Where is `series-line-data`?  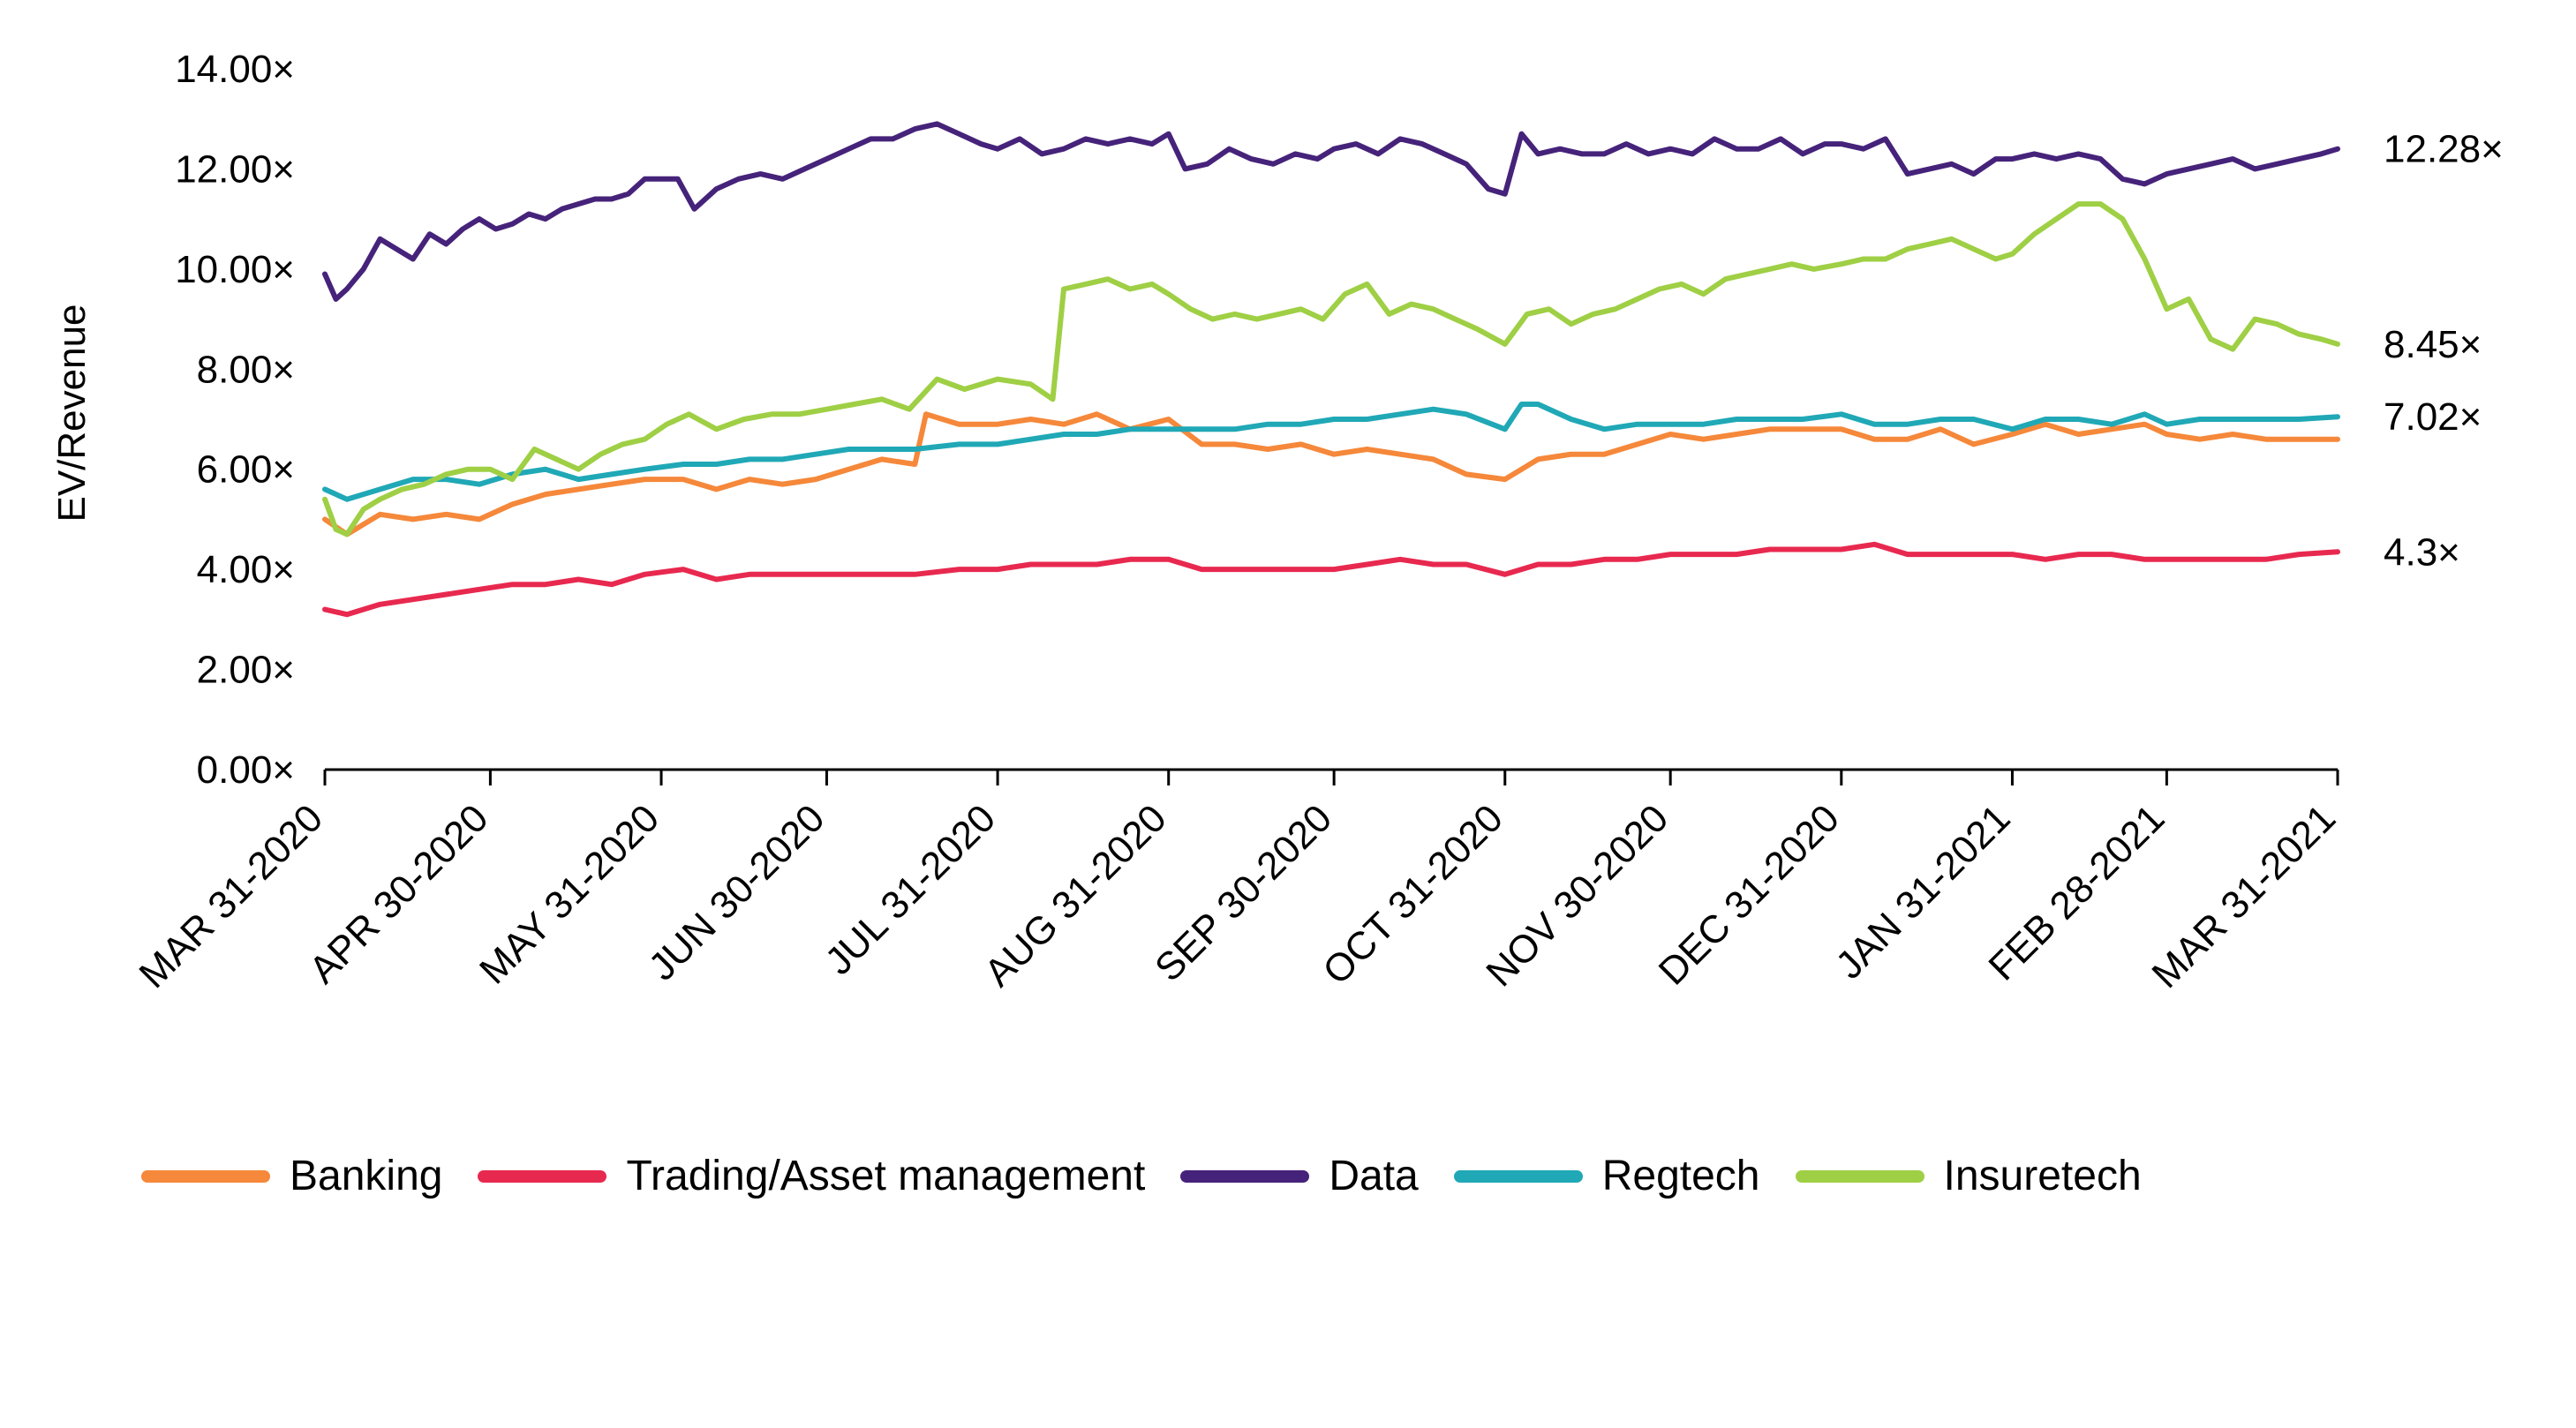 series-line-data is located at coordinates (1331, 211).